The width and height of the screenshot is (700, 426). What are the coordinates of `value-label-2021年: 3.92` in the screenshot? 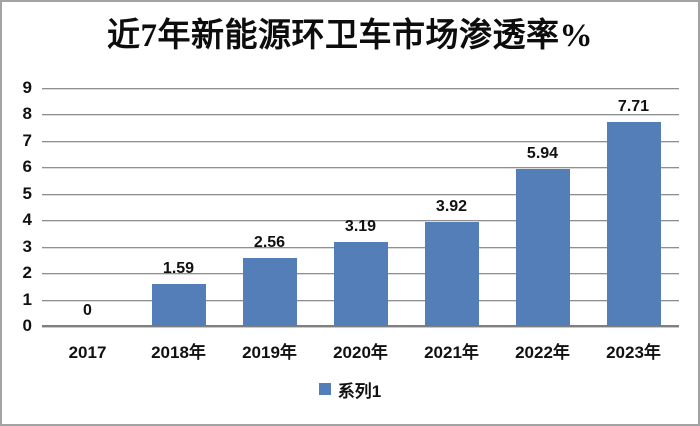 It's located at (451, 207).